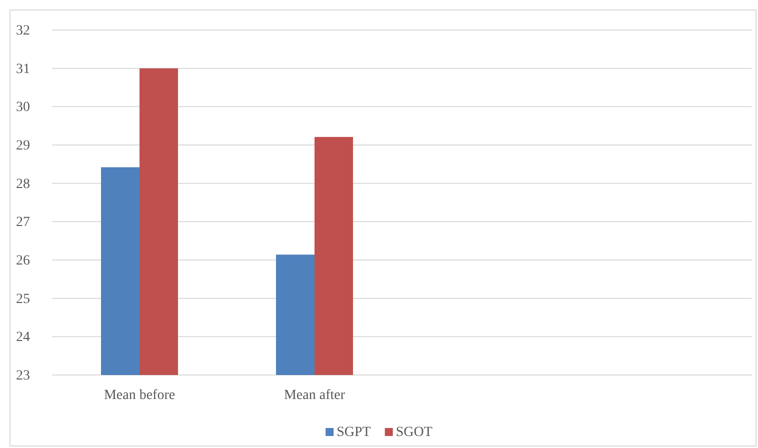 This screenshot has width=758, height=448. I want to click on y-tick-label: 25, so click(23, 299).